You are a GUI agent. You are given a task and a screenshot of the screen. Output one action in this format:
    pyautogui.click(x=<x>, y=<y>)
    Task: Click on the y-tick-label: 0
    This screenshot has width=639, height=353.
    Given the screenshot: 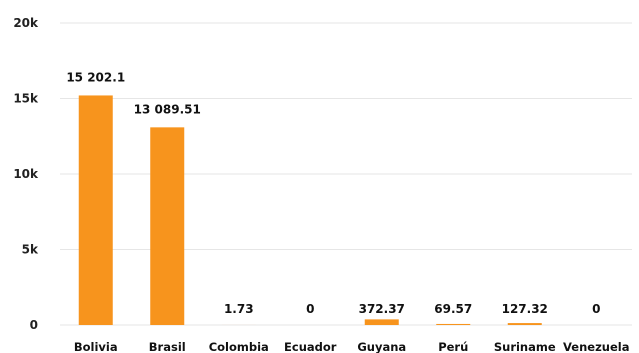 What is the action you would take?
    pyautogui.click(x=34, y=325)
    